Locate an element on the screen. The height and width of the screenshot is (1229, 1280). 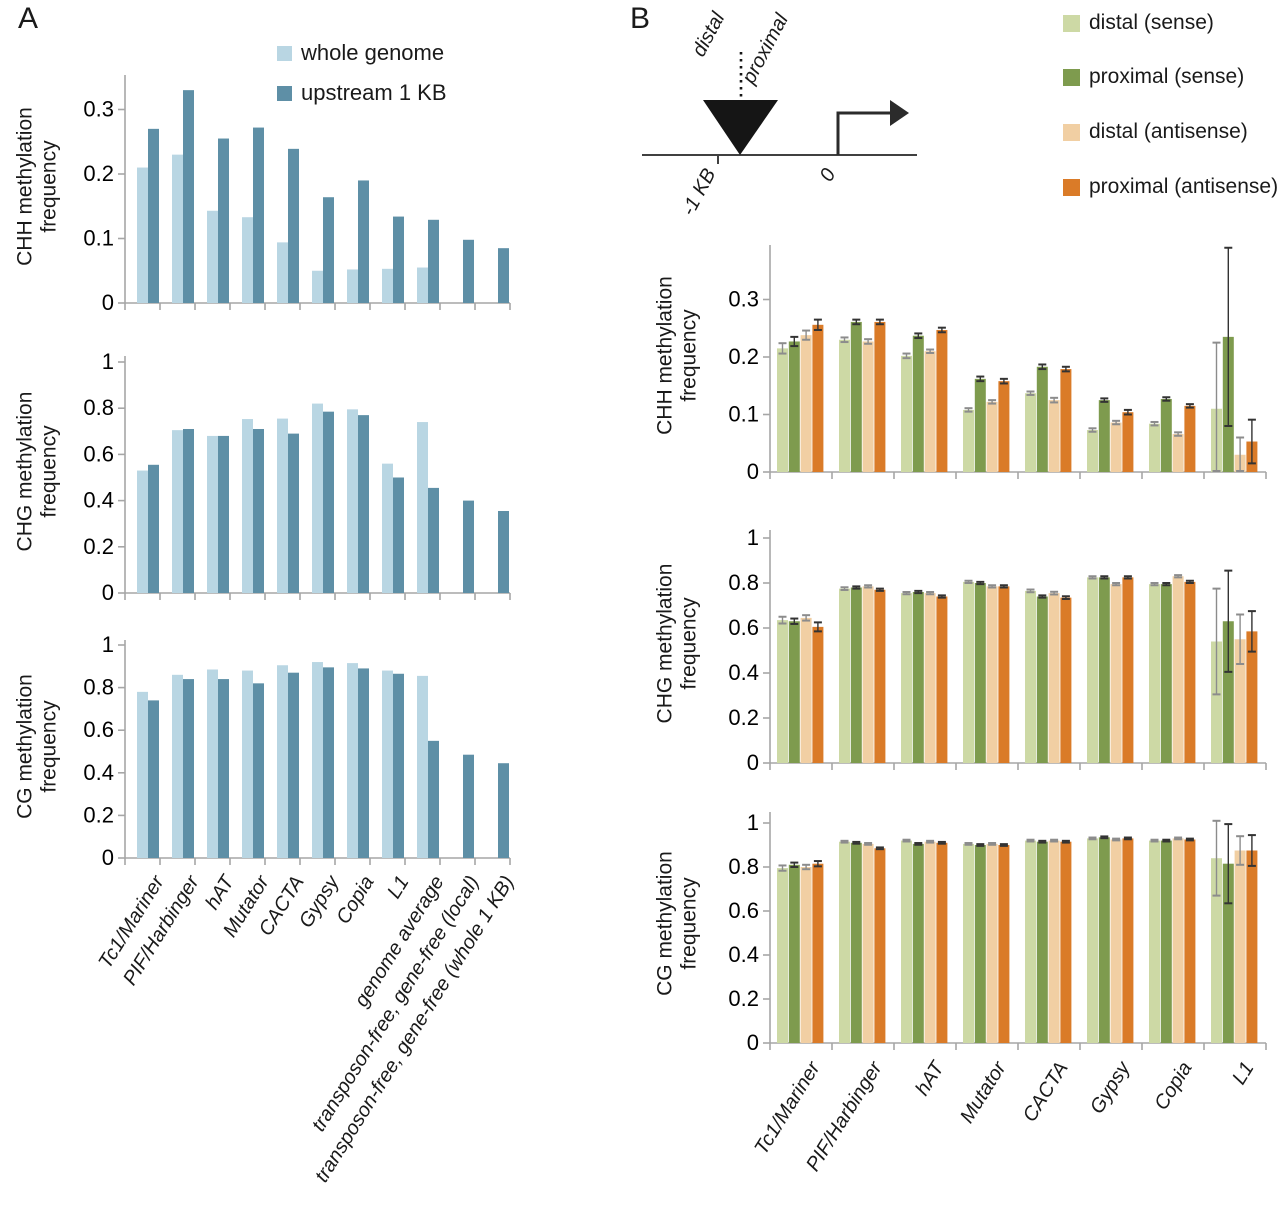
y-tick-label: 0.1 is located at coordinates (743, 414).